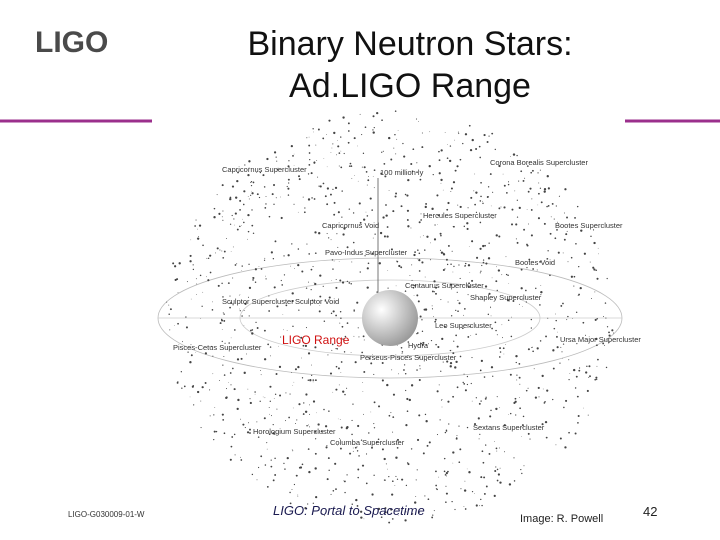 The width and height of the screenshot is (720, 540). What do you see at coordinates (294, 431) in the screenshot?
I see `region-label: Horologium Supercluster` at bounding box center [294, 431].